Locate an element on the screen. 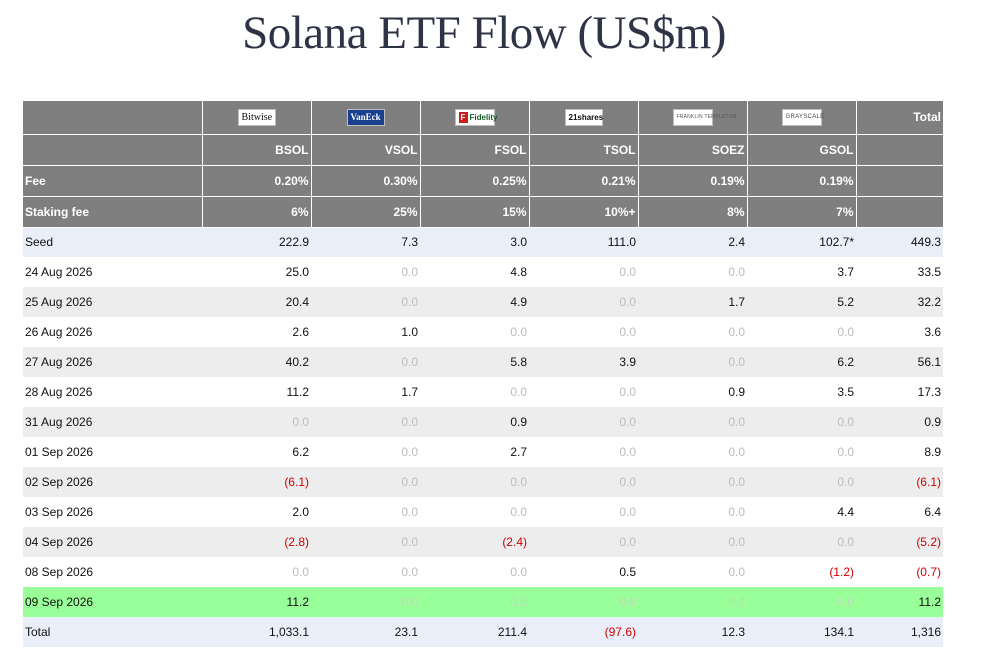  ticker-cell: VSOL is located at coordinates (366, 150).